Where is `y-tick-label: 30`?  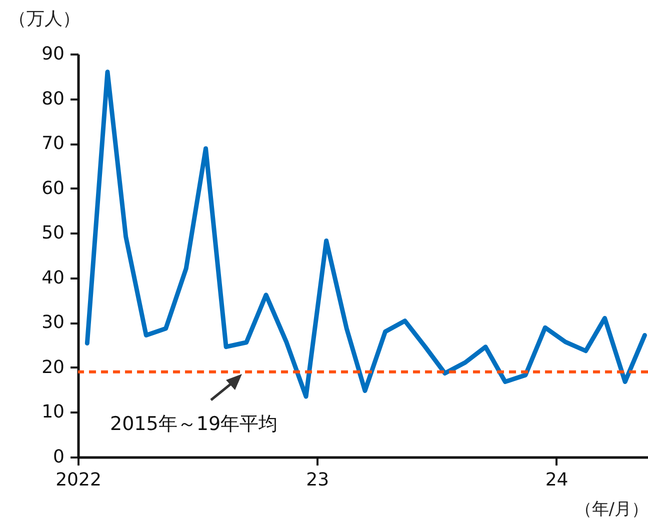 y-tick-label: 30 is located at coordinates (53, 323).